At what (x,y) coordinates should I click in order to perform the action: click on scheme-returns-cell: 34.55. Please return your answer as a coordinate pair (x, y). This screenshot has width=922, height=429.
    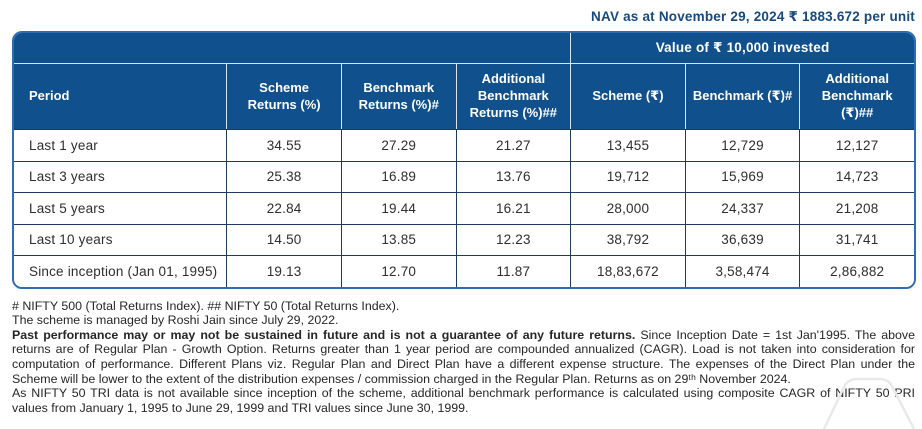
    Looking at the image, I should click on (283, 145).